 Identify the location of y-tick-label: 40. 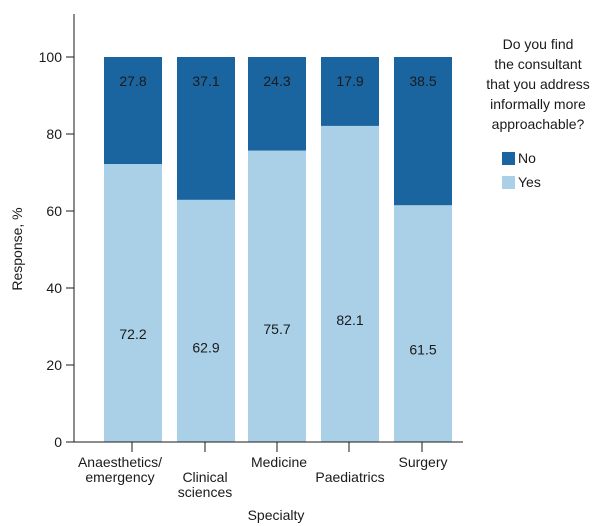
(54, 288).